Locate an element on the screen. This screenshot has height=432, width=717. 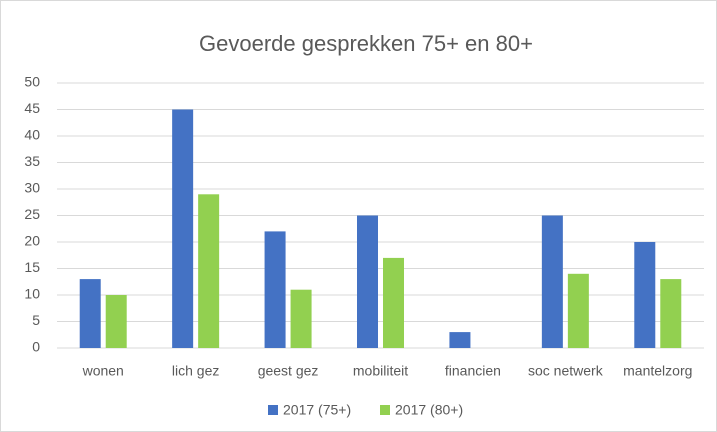
y-tick-label: 5 is located at coordinates (36, 320).